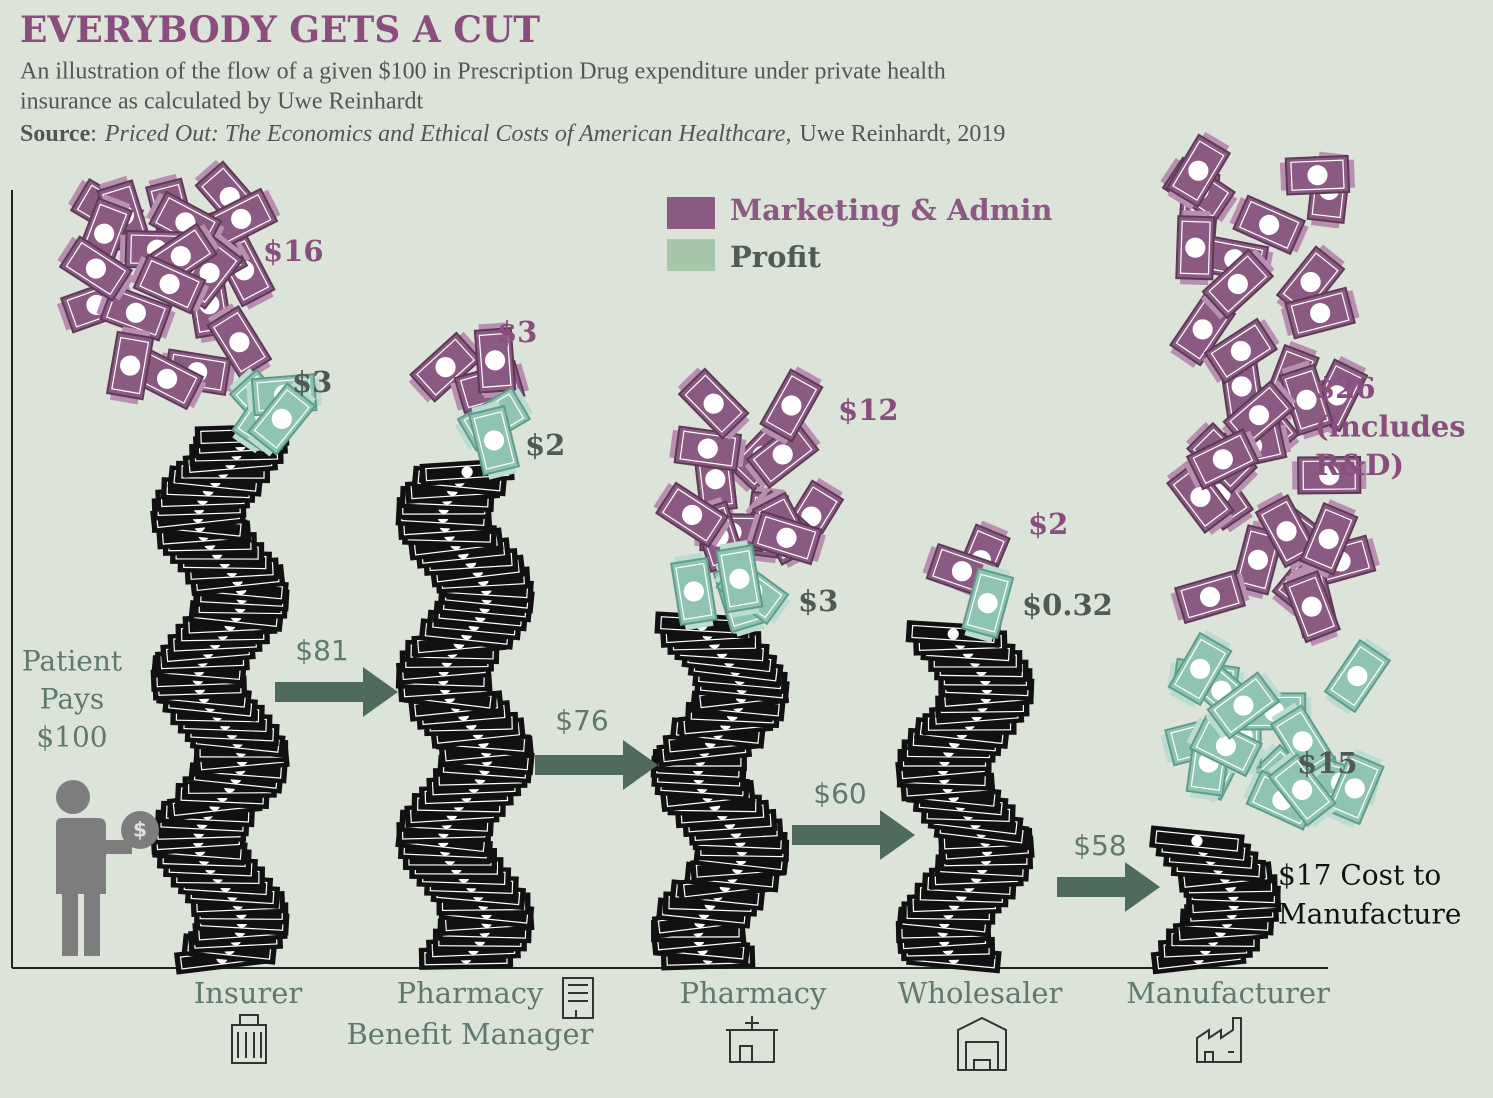 This screenshot has width=1493, height=1098. Describe the element at coordinates (280, 30) in the screenshot. I see `title: EVERYBODY GETS A CUT` at that location.